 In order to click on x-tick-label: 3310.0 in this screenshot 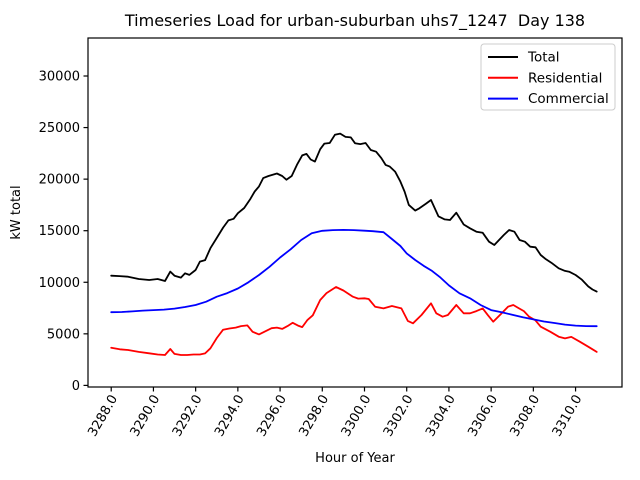, I will do `click(568, 416)`.